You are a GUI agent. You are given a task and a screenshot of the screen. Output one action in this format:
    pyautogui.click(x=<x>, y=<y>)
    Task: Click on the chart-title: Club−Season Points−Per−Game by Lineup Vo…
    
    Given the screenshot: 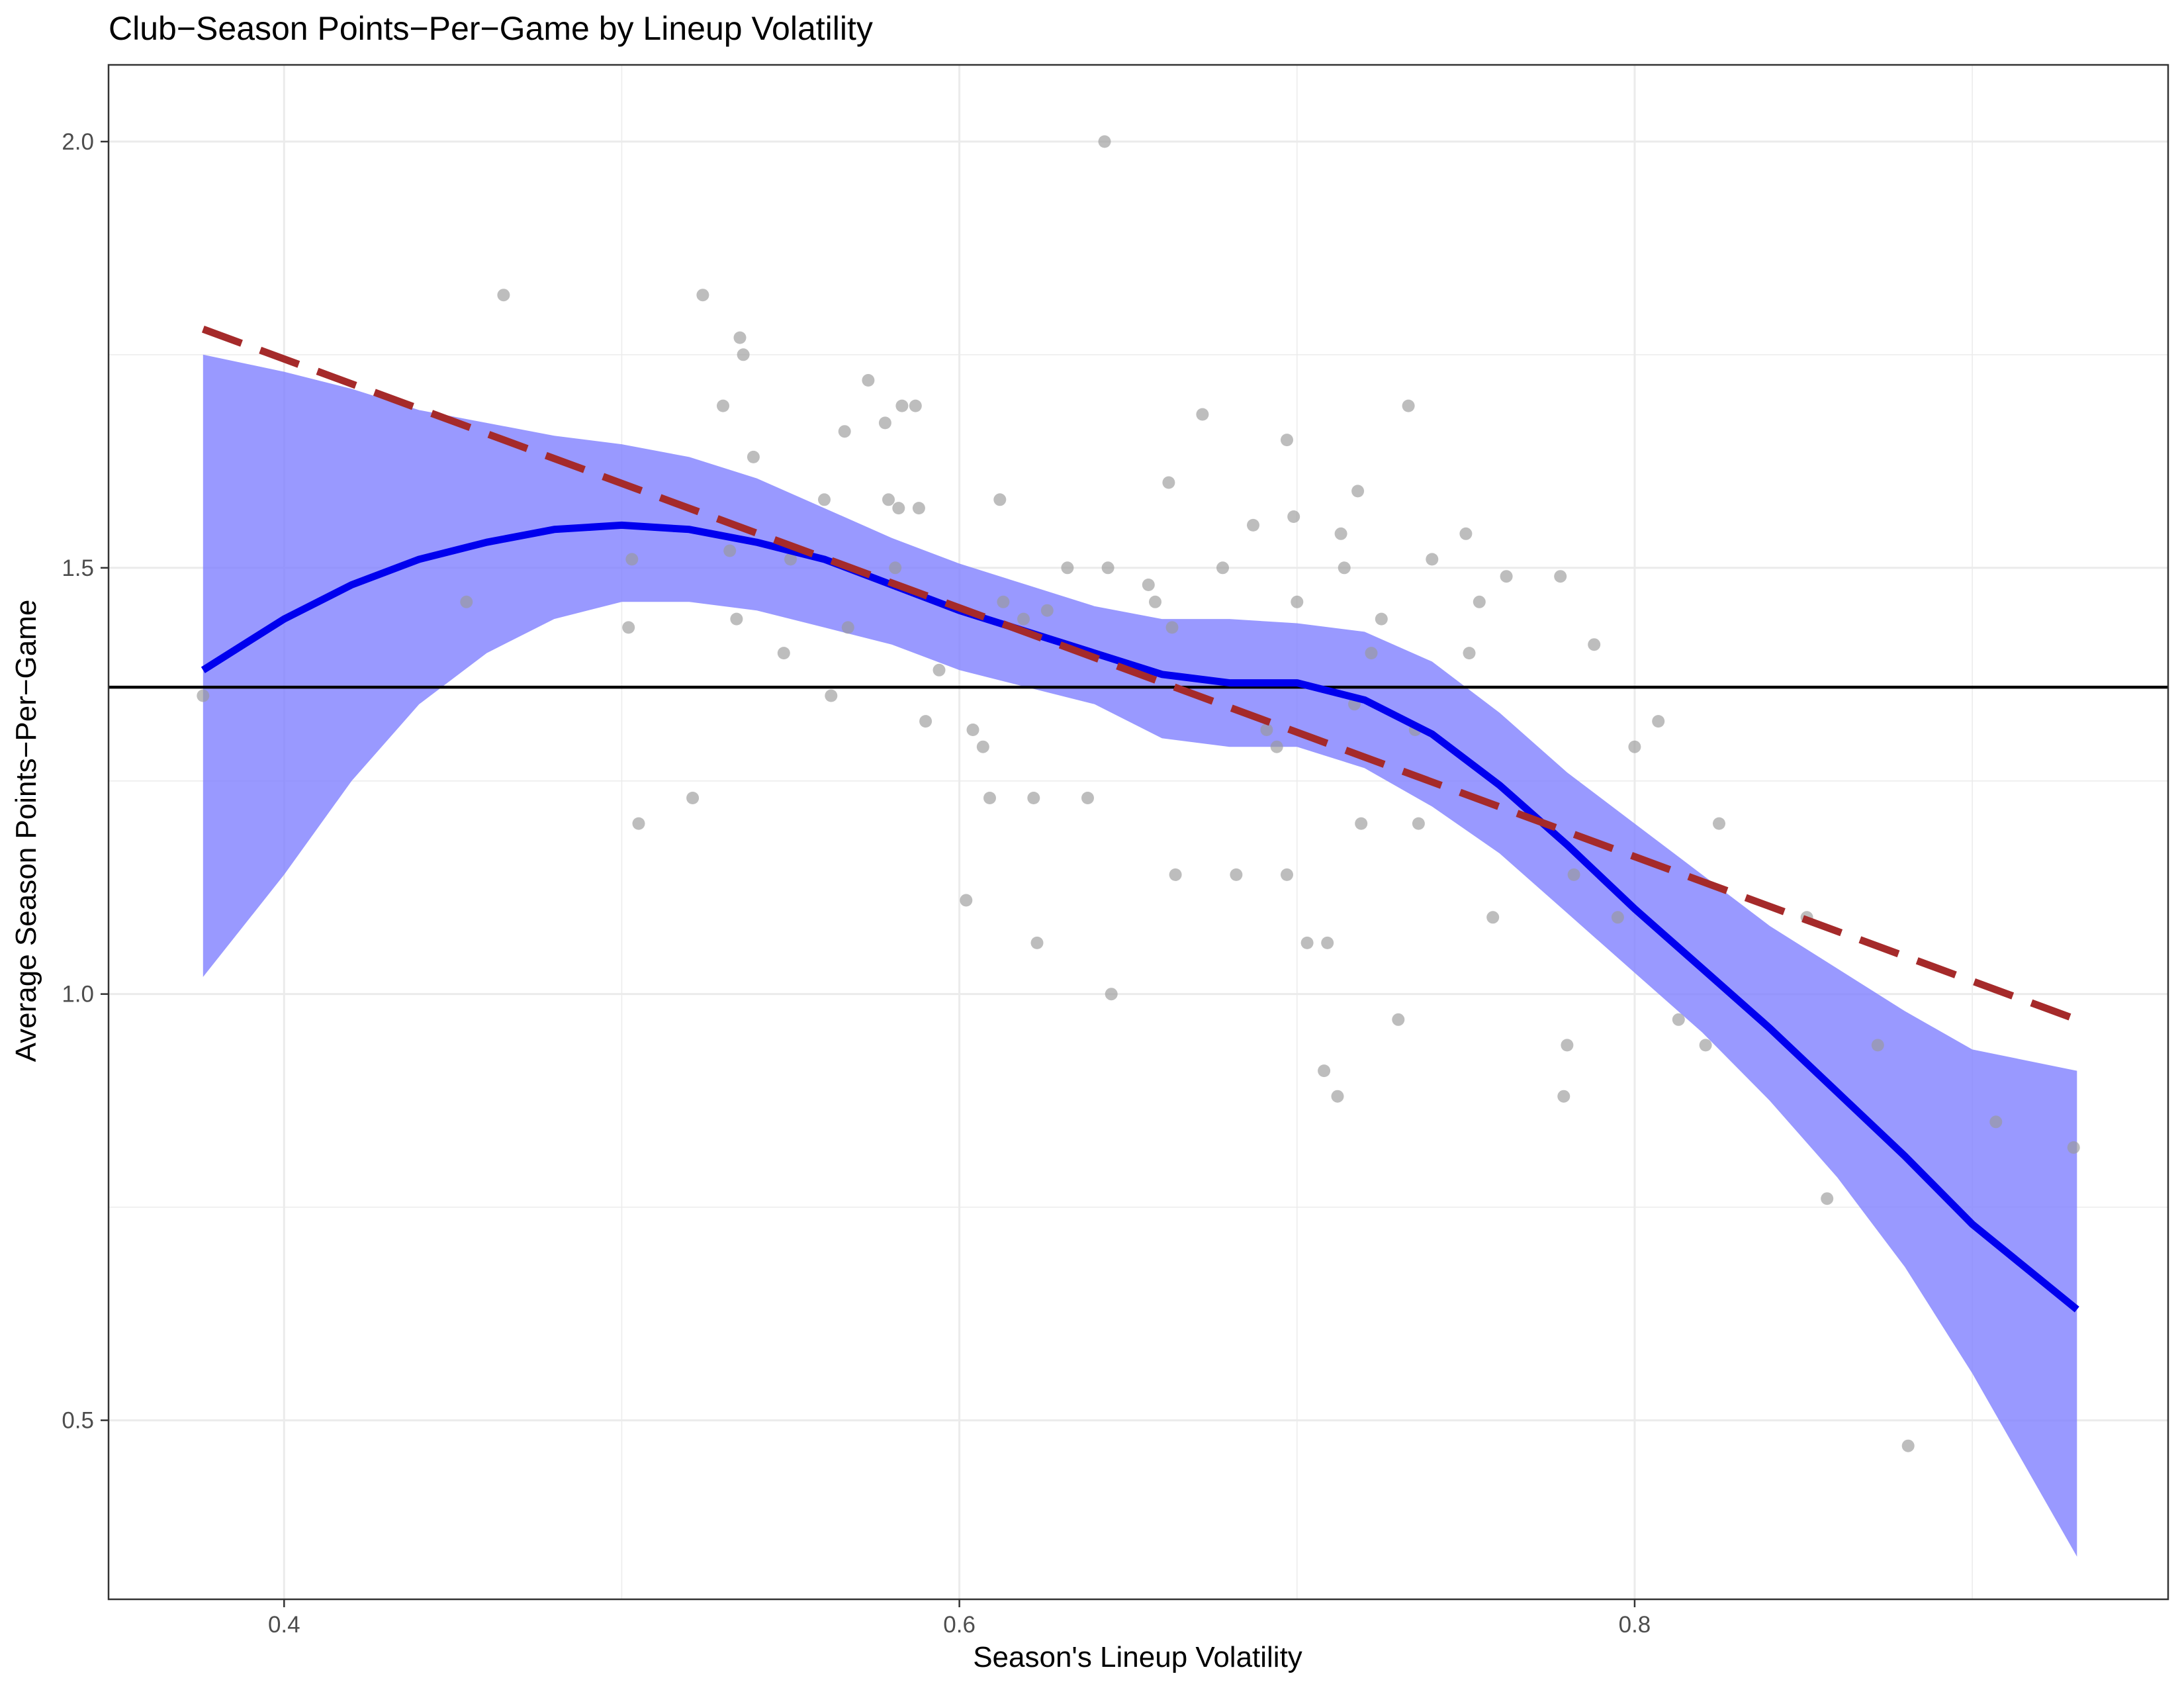 What is the action you would take?
    pyautogui.click(x=491, y=28)
    